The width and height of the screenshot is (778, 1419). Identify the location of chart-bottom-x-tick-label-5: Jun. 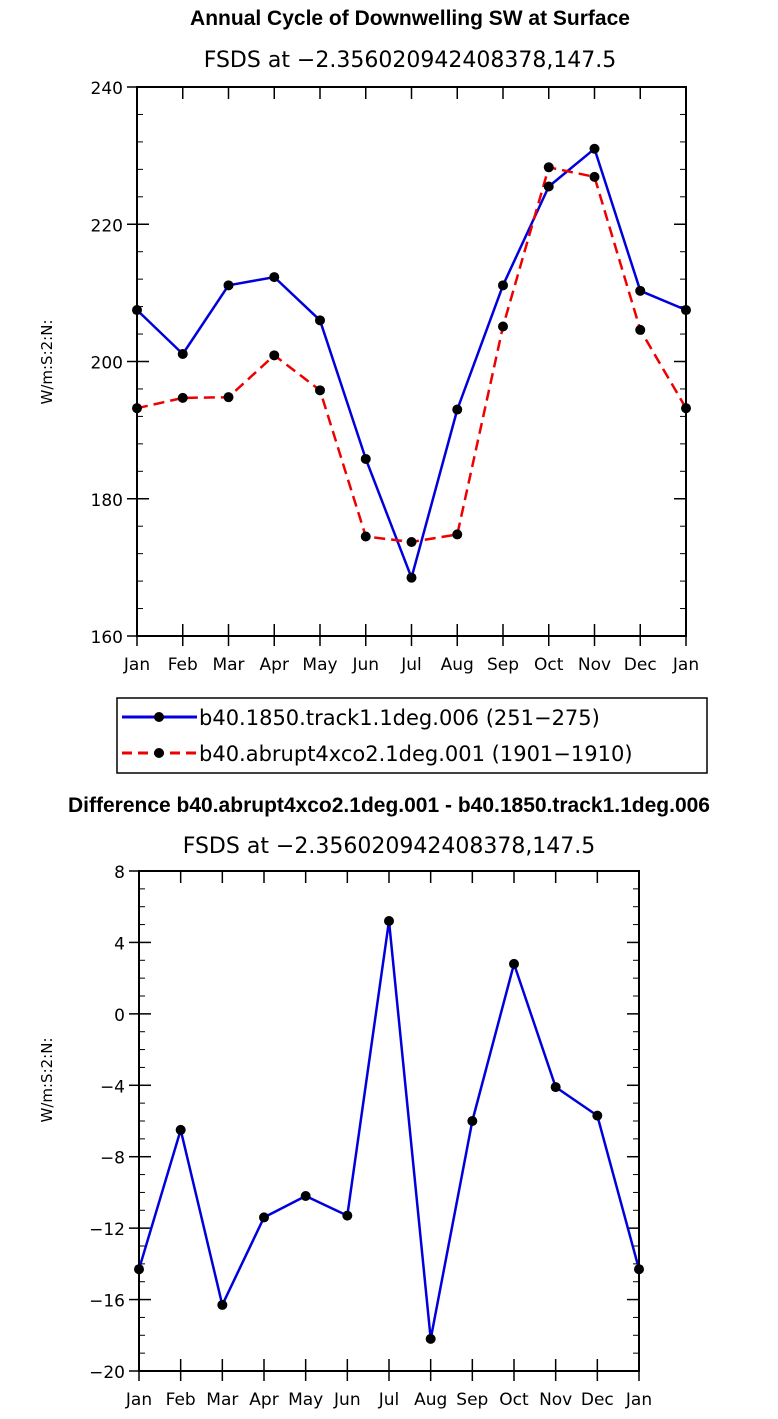
(347, 1400).